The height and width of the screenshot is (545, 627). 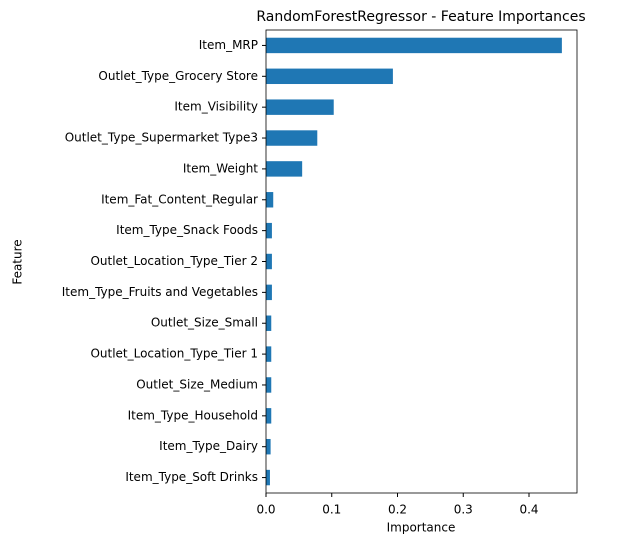 I want to click on x-tick-label: 0.2, so click(x=397, y=510).